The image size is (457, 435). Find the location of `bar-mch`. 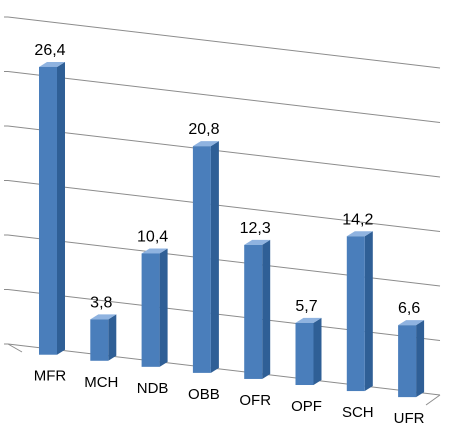

bar-mch is located at coordinates (103, 337).